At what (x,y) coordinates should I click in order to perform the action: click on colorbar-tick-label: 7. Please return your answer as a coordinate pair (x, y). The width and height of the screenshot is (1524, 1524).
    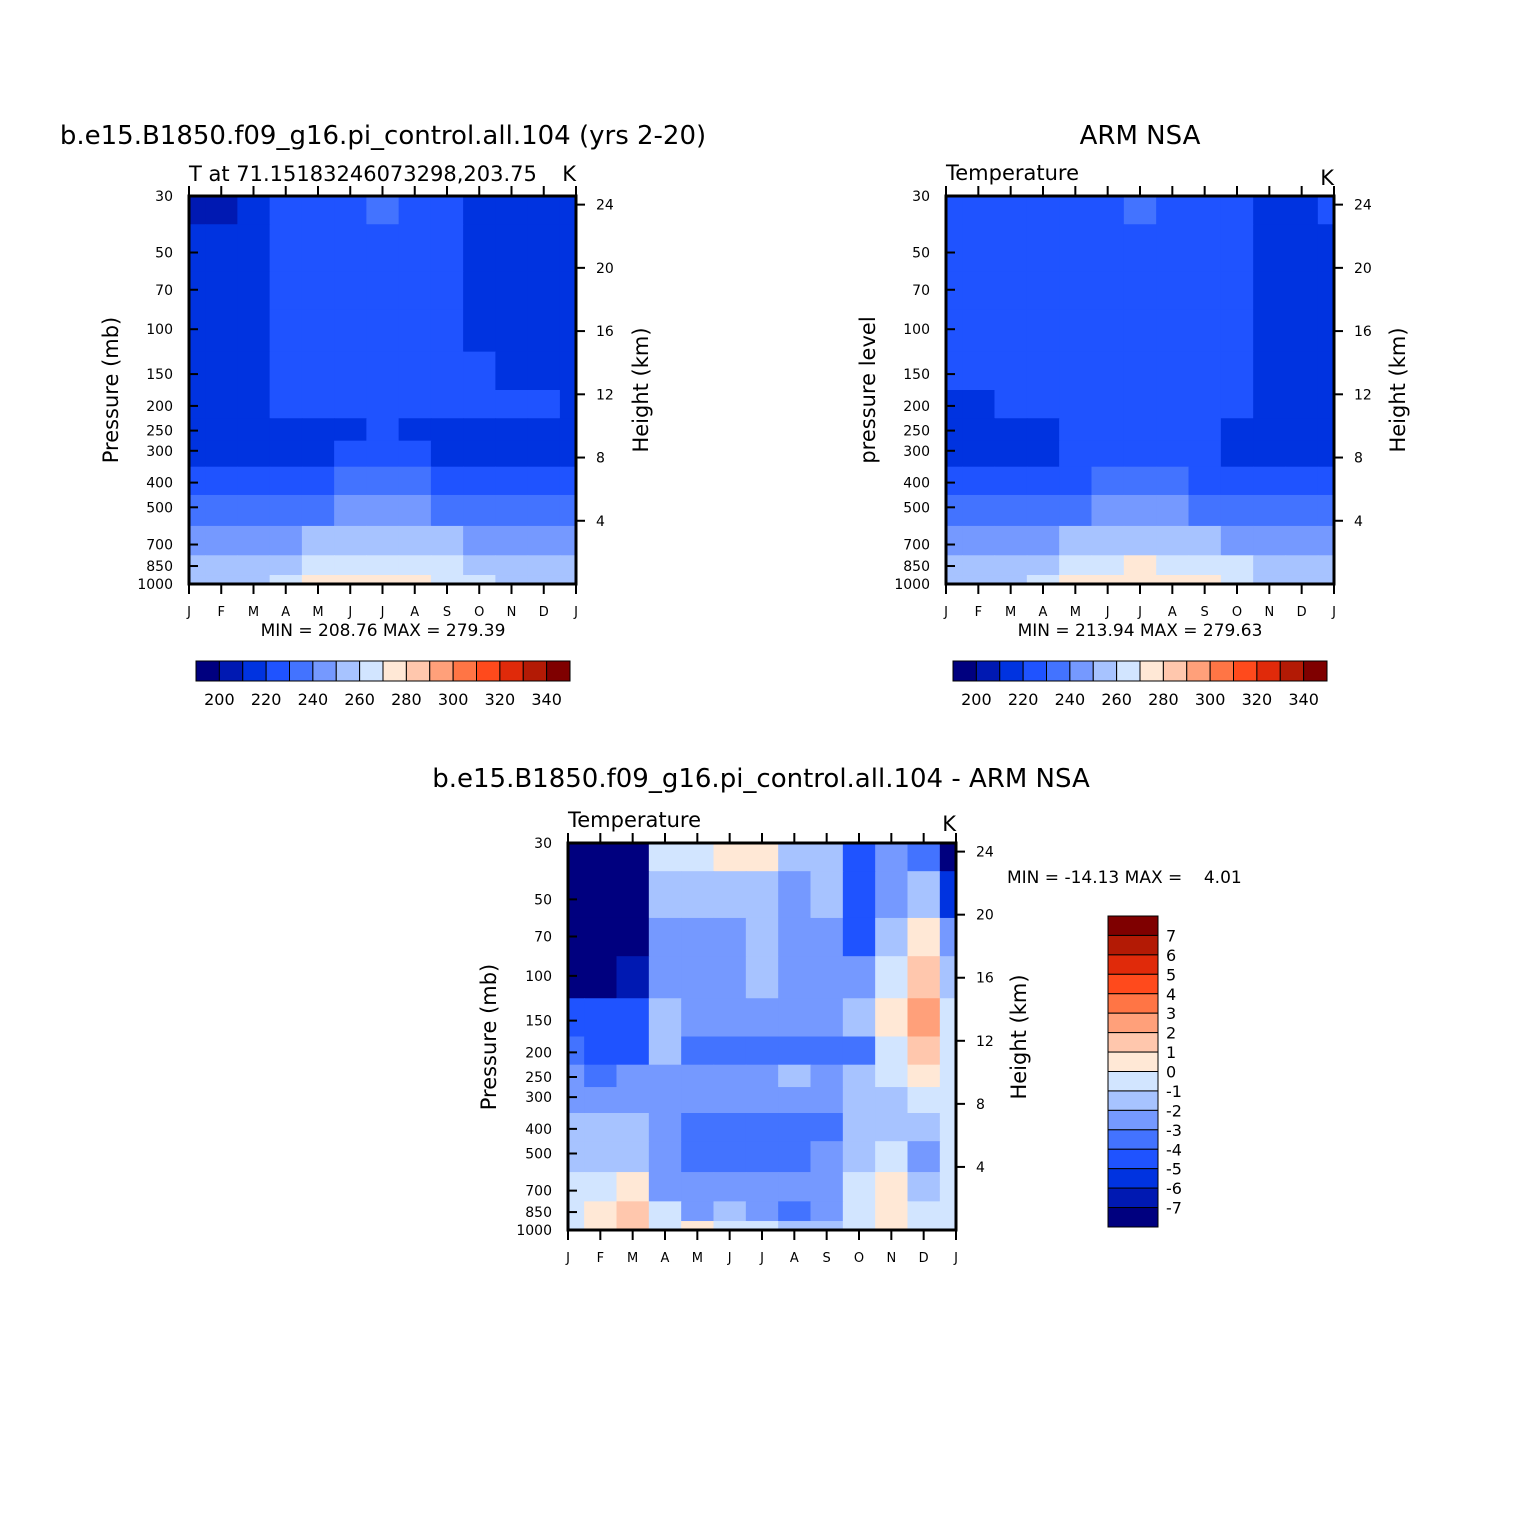
    Looking at the image, I should click on (1171, 935).